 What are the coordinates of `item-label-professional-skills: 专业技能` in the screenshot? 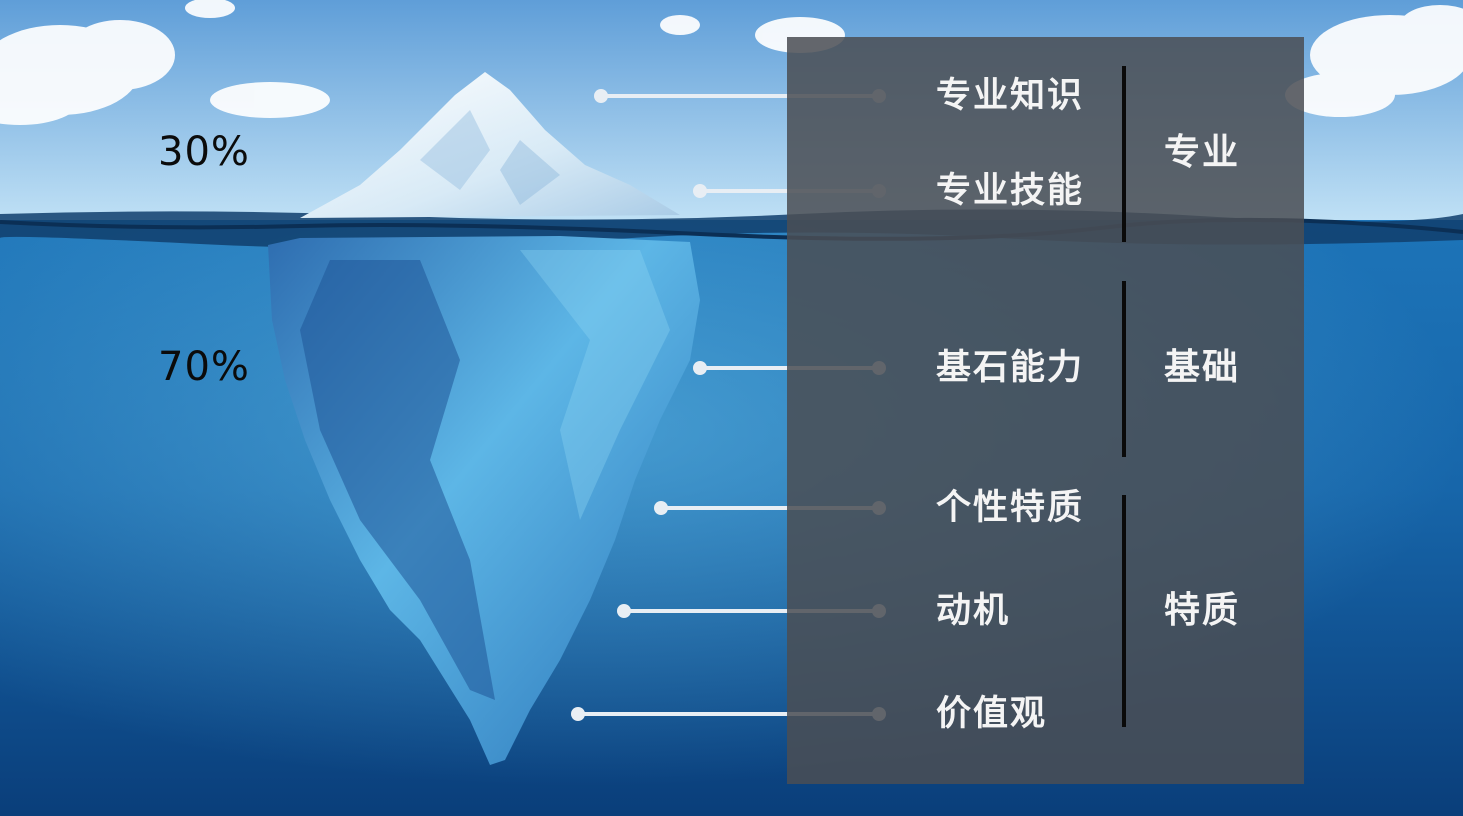 It's located at (1010, 191).